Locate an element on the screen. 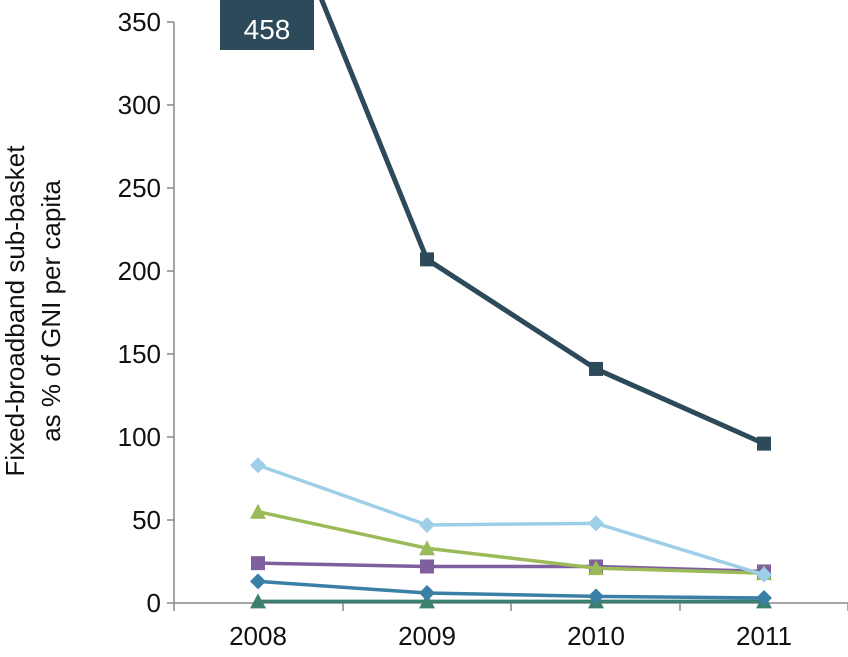  y-tick-label: 150 is located at coordinates (139, 354).